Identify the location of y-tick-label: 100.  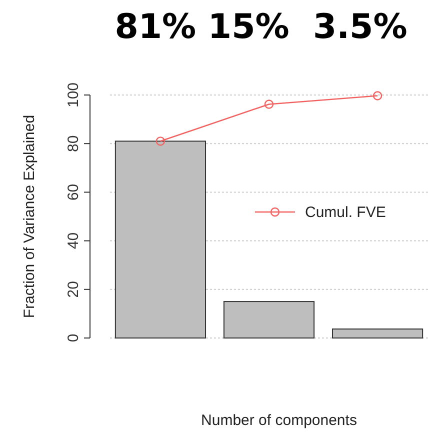
(73, 95).